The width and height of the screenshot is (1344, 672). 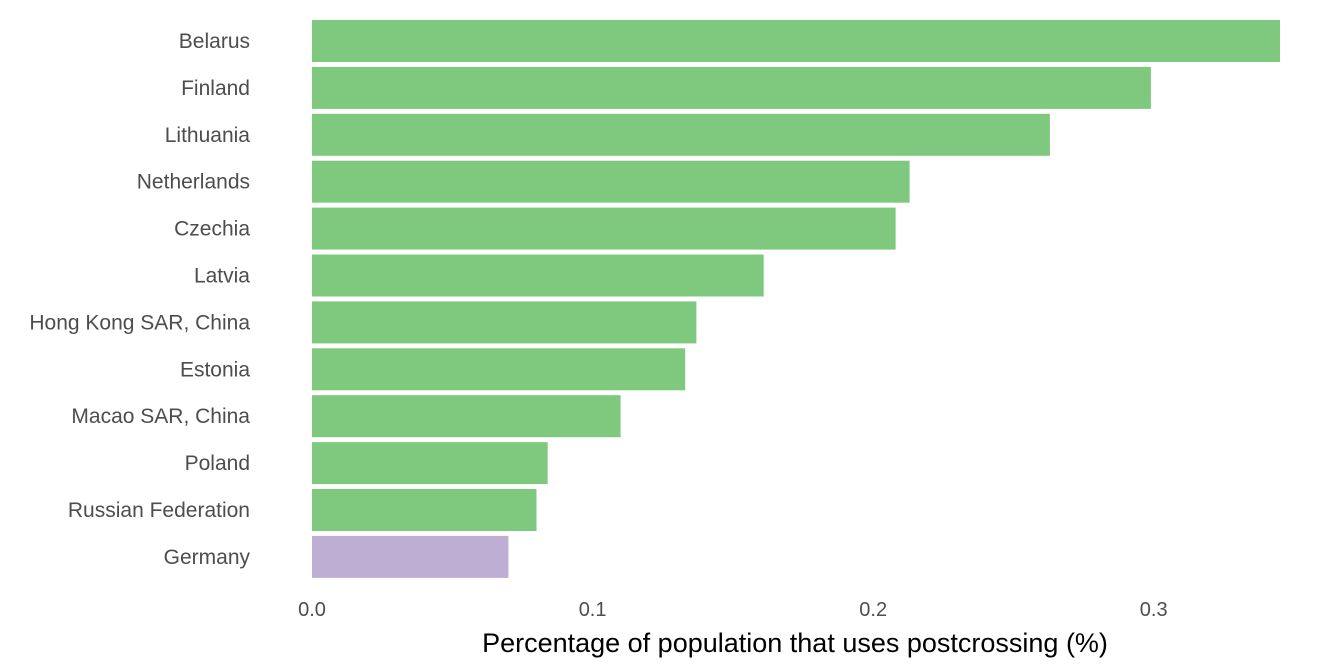 What do you see at coordinates (424, 510) in the screenshot?
I see `bar-russian-federation` at bounding box center [424, 510].